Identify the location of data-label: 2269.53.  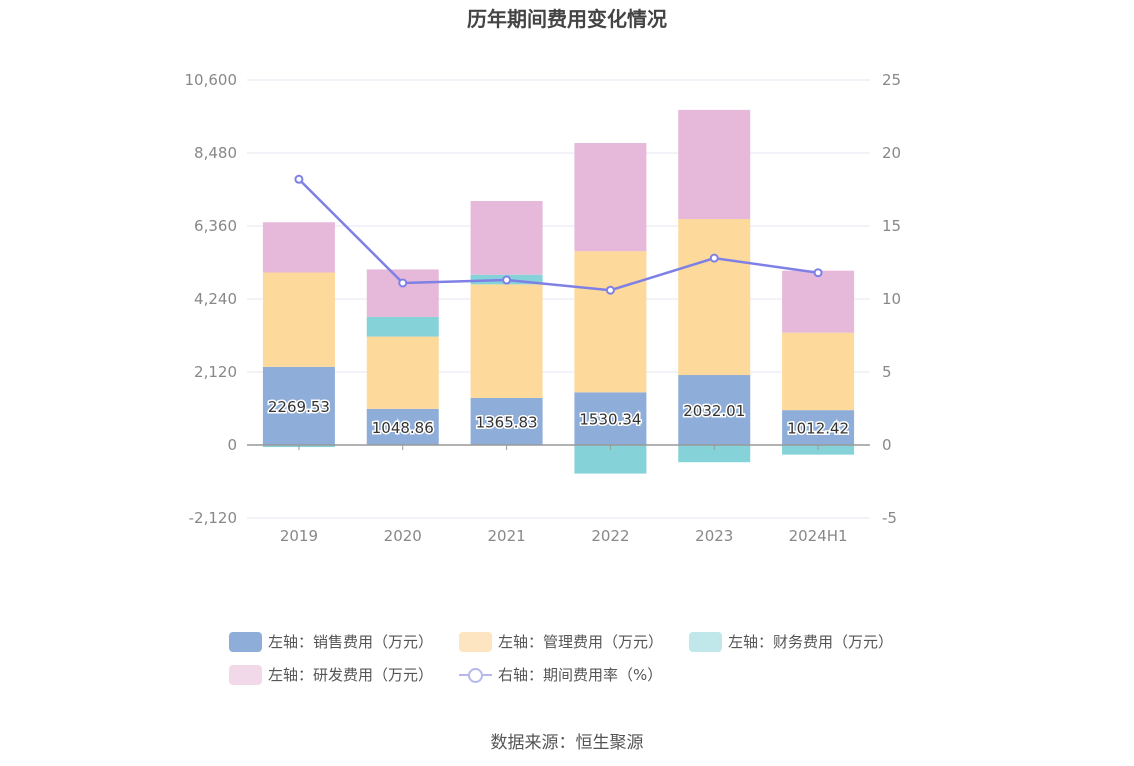
(299, 407).